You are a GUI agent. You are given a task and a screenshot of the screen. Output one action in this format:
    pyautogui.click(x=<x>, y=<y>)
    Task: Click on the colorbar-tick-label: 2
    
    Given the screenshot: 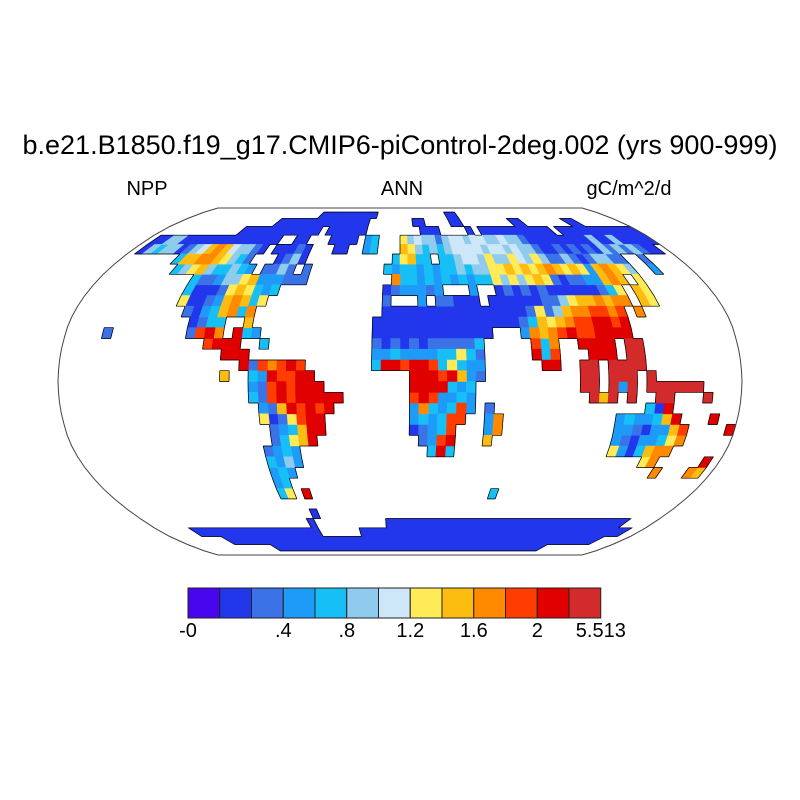 What is the action you would take?
    pyautogui.click(x=537, y=631)
    